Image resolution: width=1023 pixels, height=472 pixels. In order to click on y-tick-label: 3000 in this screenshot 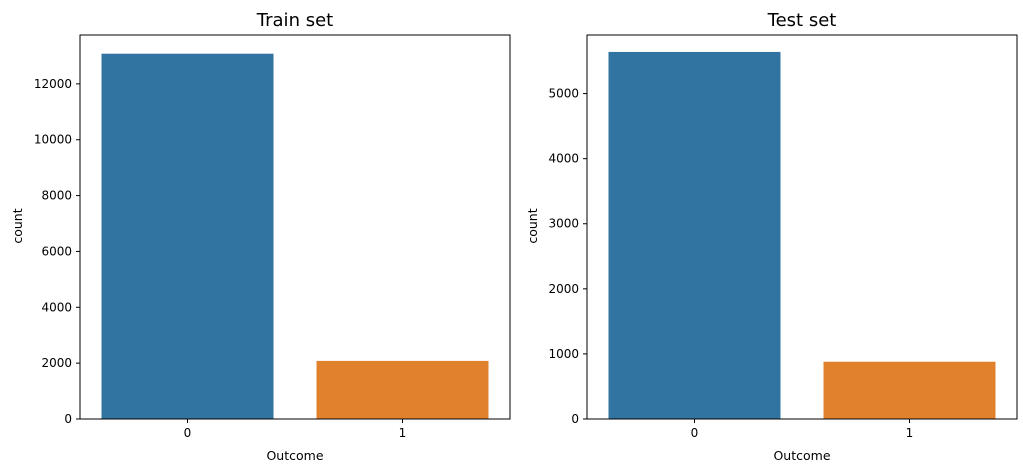, I will do `click(563, 224)`.